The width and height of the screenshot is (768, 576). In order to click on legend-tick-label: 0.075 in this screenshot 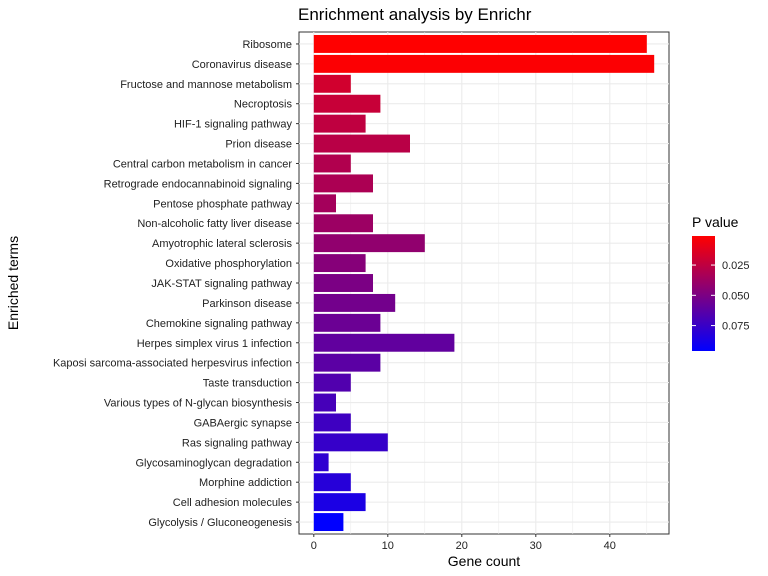, I will do `click(736, 327)`.